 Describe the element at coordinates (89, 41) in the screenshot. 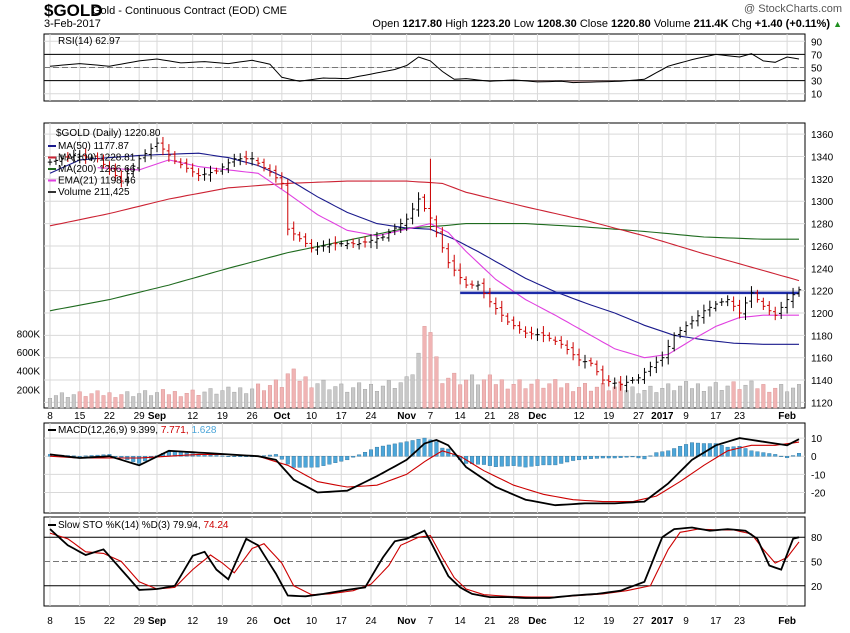

I see `rsi-legend: RSI(14) 62.97` at that location.